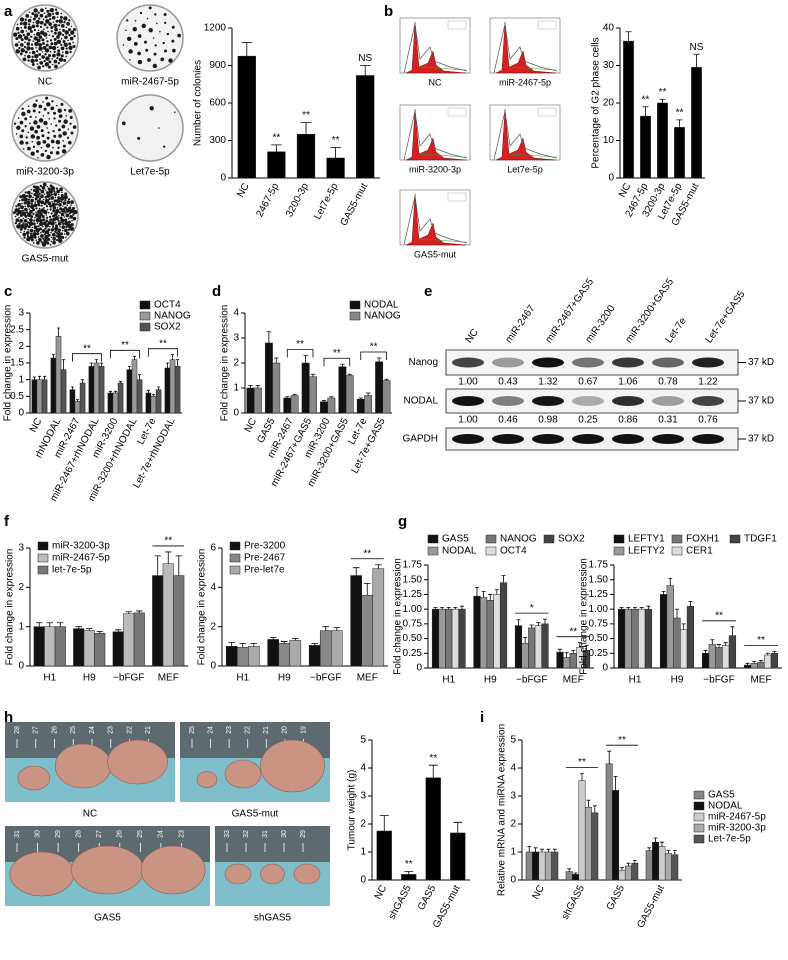  I want to click on plate-label: miR-3200-3p, so click(45, 172).